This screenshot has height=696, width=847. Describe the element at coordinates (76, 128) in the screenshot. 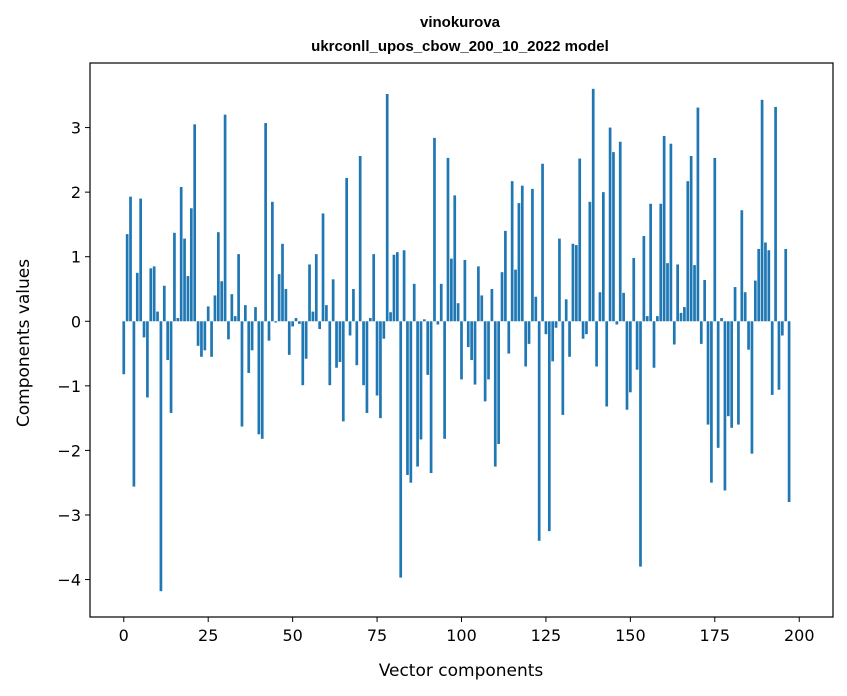

I see `y-tick-label: 3` at that location.